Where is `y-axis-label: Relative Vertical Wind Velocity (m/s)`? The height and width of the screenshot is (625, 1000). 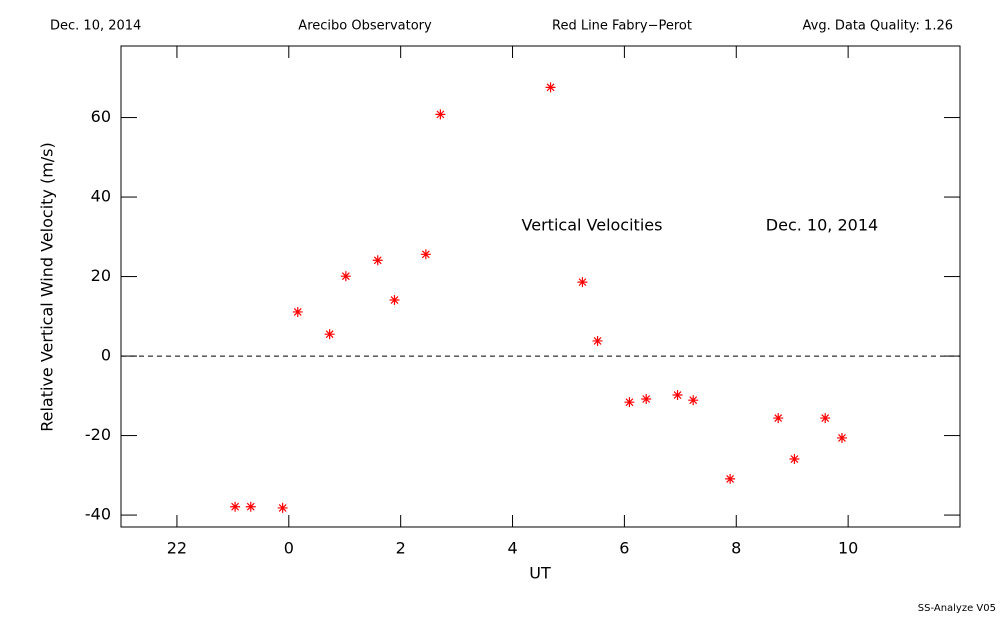 y-axis-label: Relative Vertical Wind Velocity (m/s) is located at coordinates (47, 287).